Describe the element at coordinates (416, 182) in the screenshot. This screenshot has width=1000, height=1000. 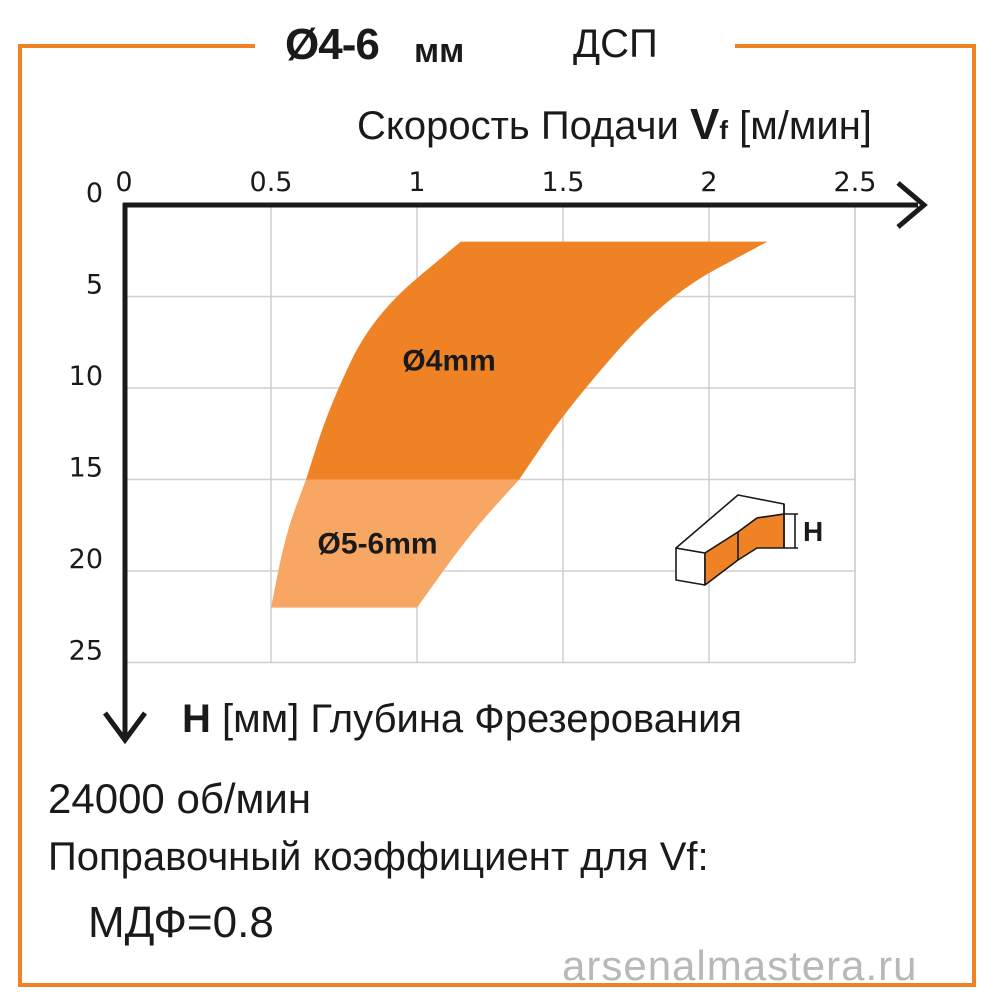
I see `x-tick-label: 1` at that location.